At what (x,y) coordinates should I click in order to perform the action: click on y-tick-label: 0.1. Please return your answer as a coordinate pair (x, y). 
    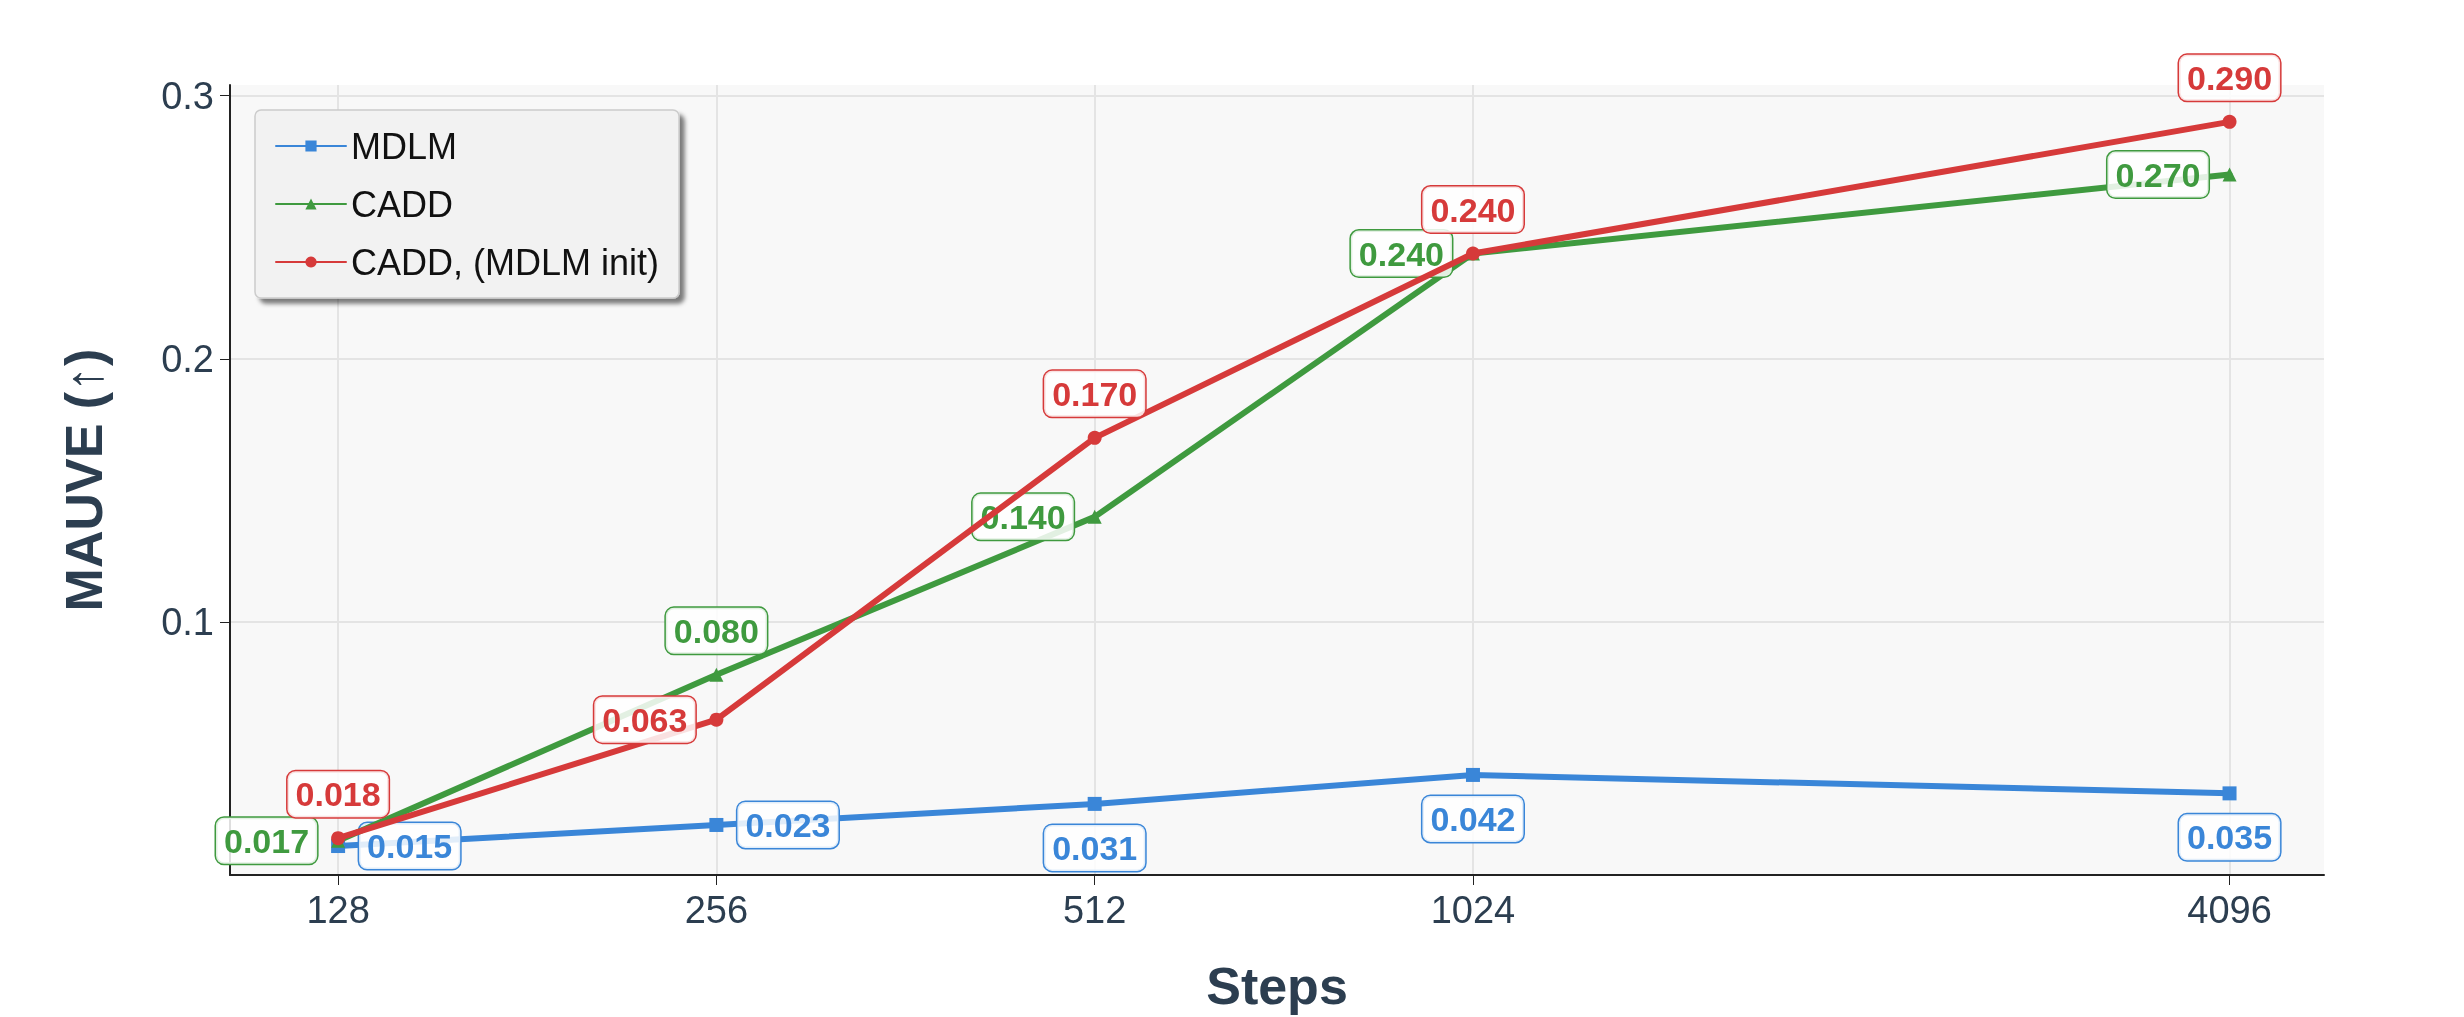
    Looking at the image, I should click on (187, 622).